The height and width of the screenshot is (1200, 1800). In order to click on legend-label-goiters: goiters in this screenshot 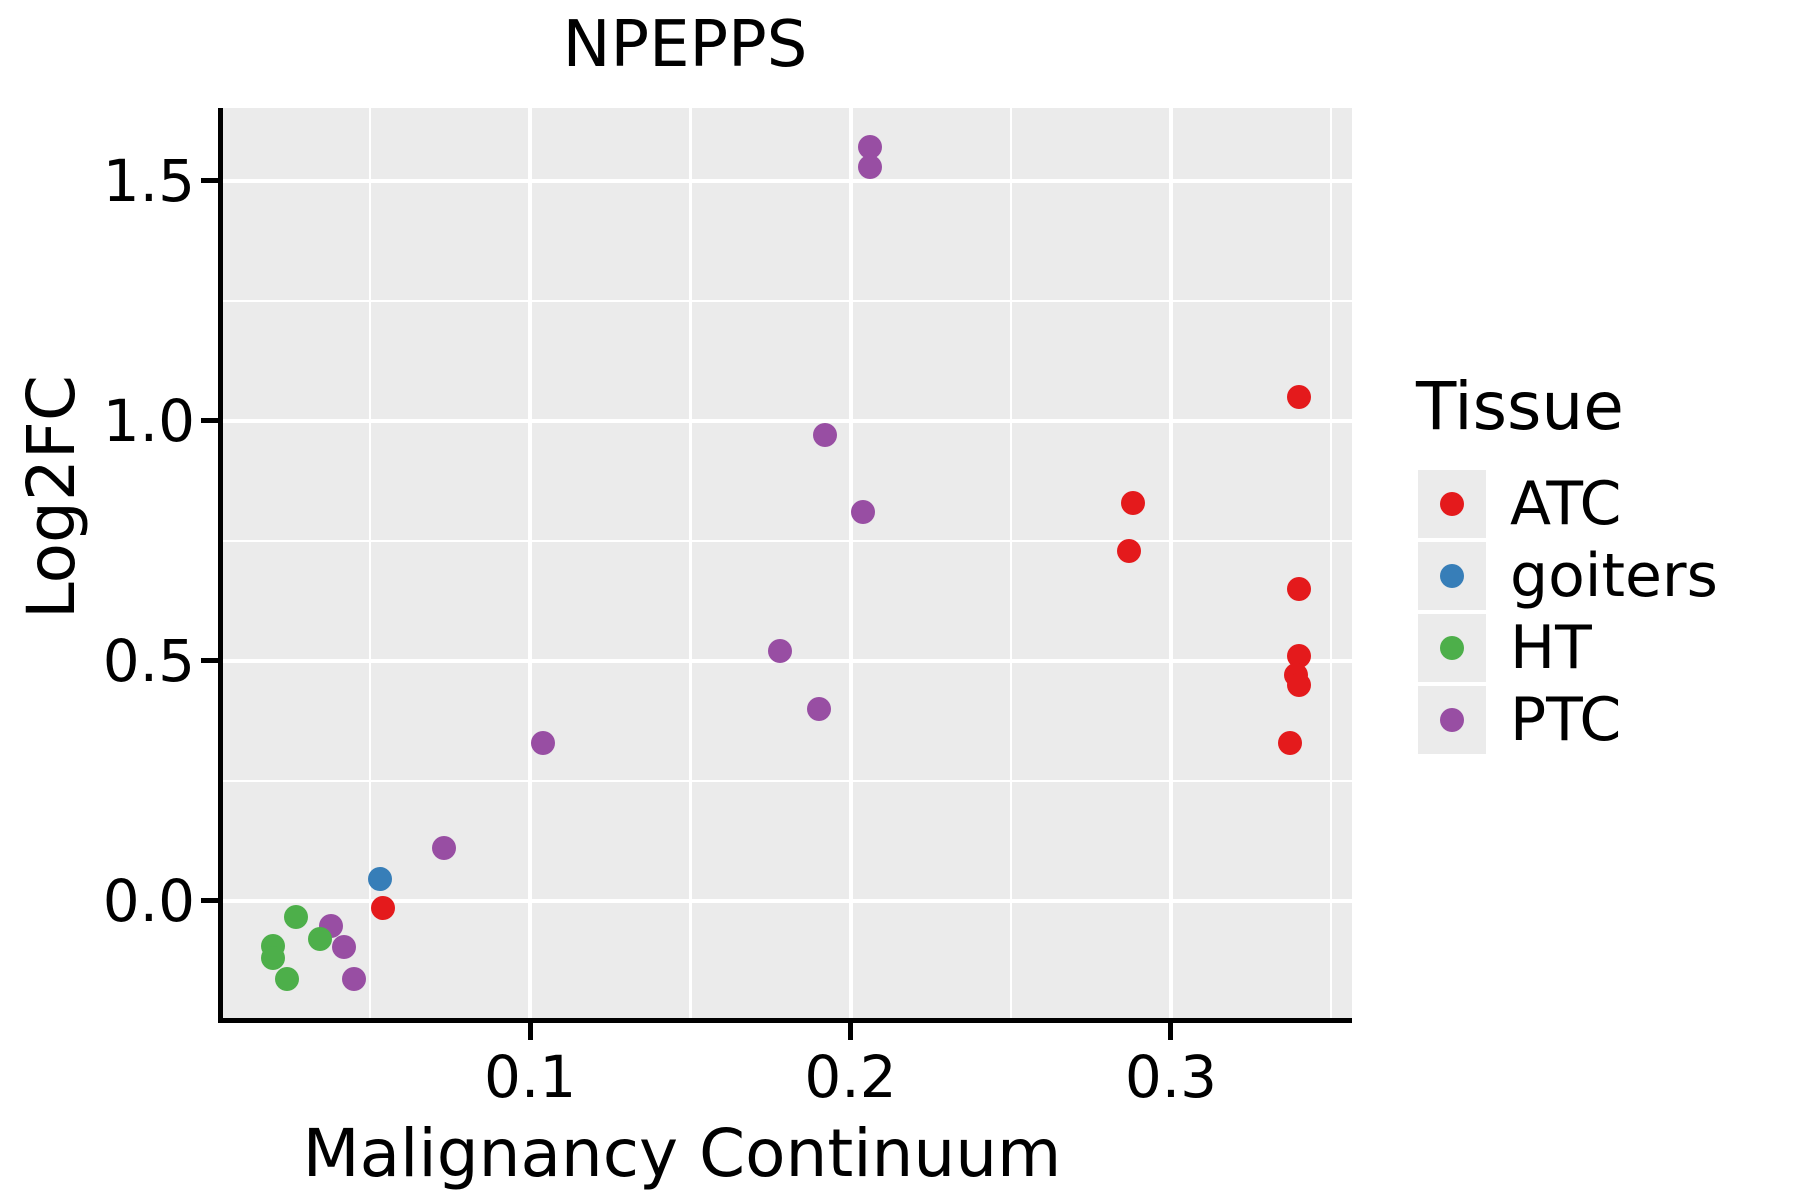, I will do `click(1614, 576)`.